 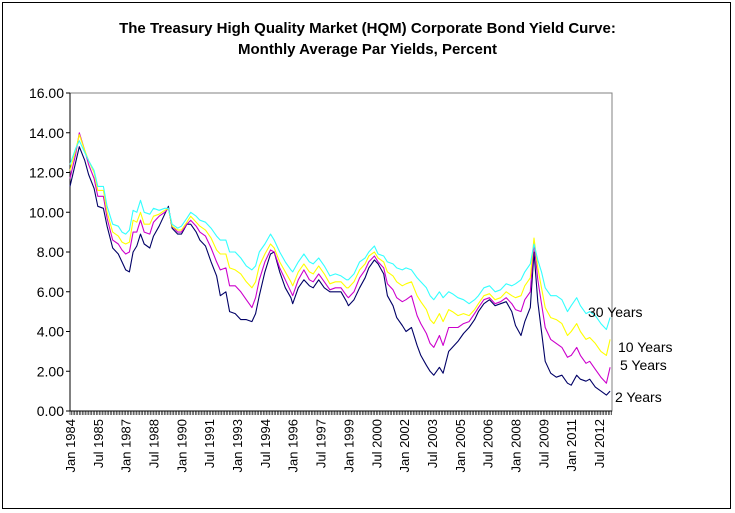 What do you see at coordinates (46, 133) in the screenshot?
I see `y-tick-label: 14.00` at bounding box center [46, 133].